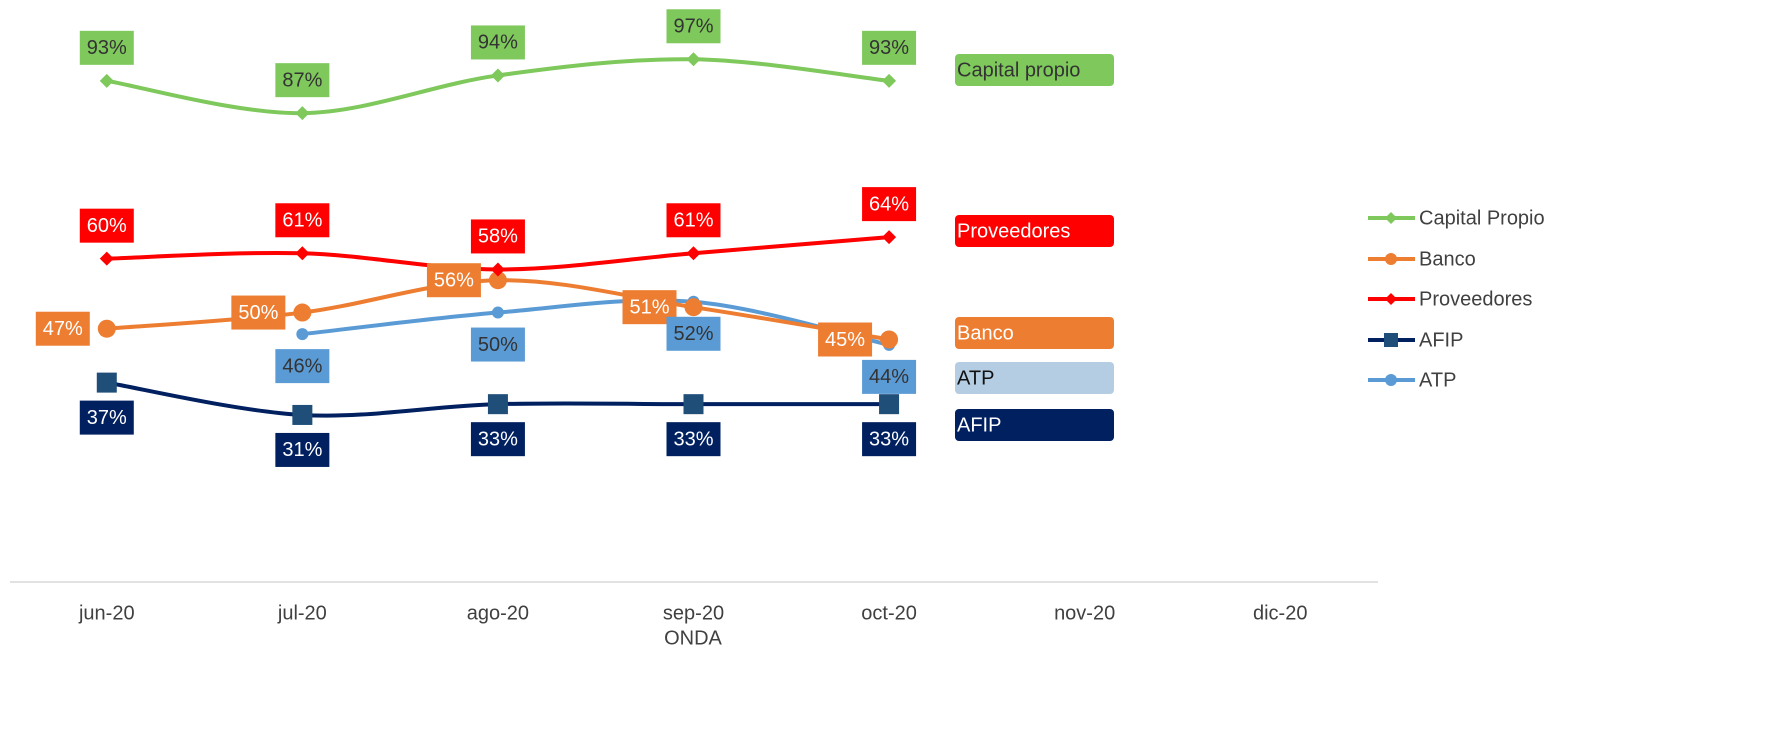 The height and width of the screenshot is (735, 1773). I want to click on data-label: 58%, so click(498, 237).